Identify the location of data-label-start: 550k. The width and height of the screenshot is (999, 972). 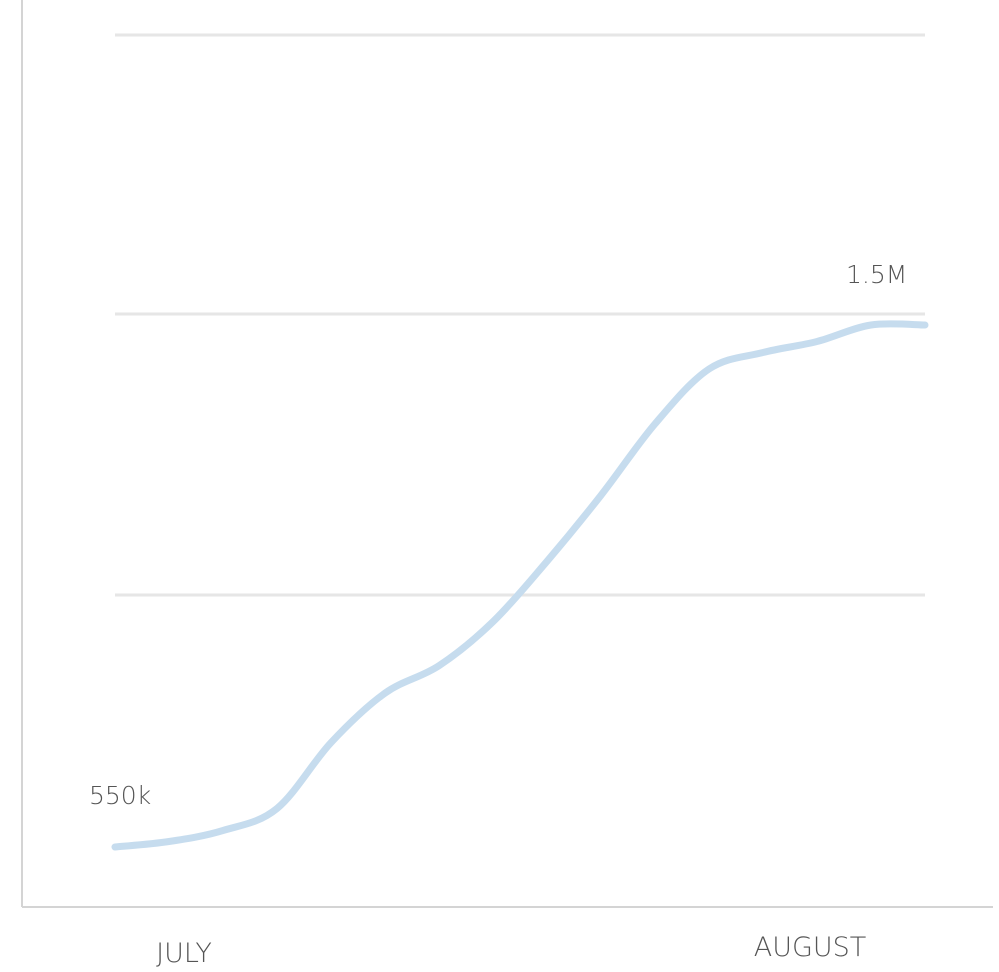
(120, 795).